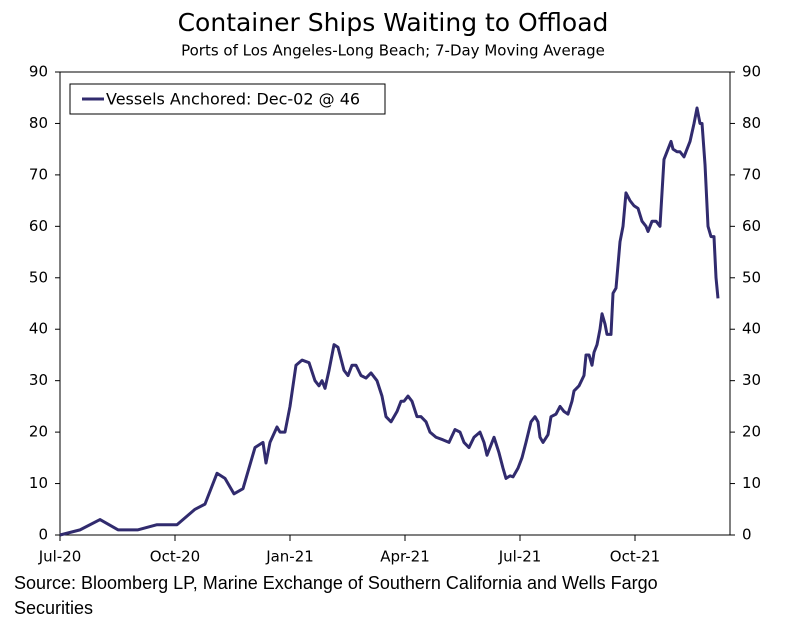 The width and height of the screenshot is (790, 628). Describe the element at coordinates (38, 432) in the screenshot. I see `y-tick-label: 20` at that location.